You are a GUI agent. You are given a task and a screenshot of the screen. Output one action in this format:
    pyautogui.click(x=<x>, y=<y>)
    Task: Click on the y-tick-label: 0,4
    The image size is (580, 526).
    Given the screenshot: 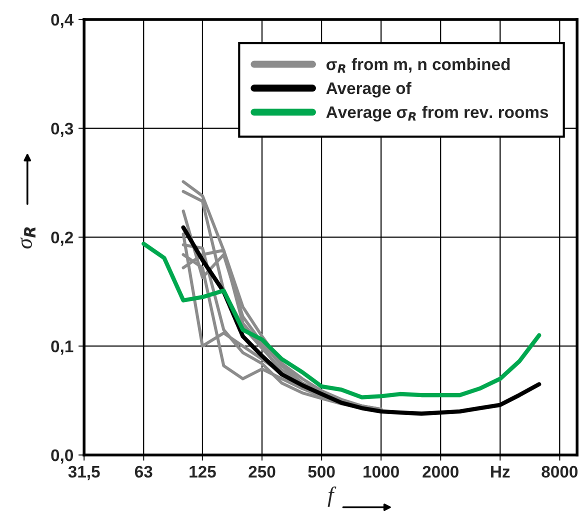 What is the action you would take?
    pyautogui.click(x=62, y=21)
    